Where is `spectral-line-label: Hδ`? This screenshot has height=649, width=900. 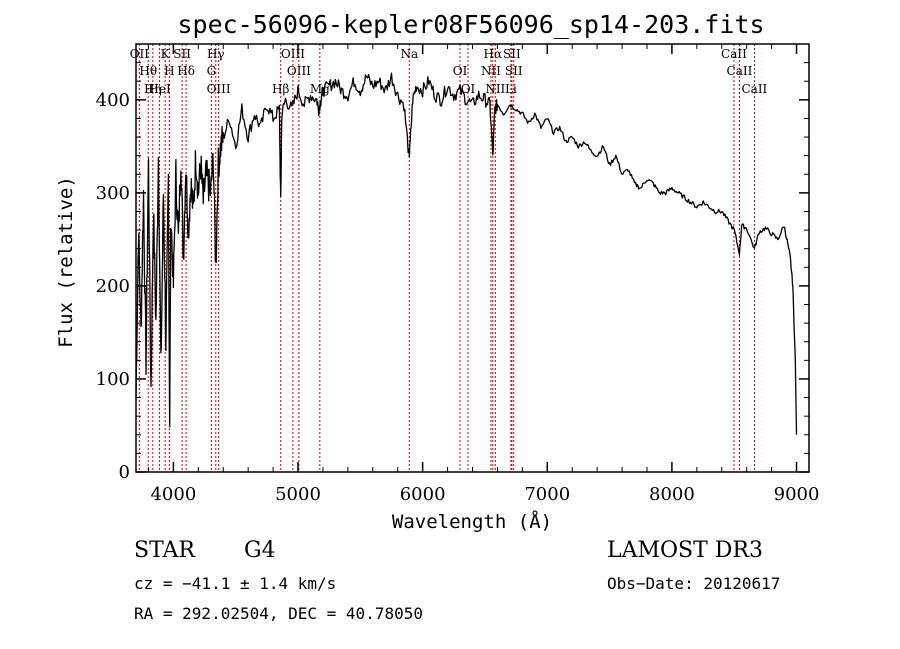 spectral-line-label: Hδ is located at coordinates (186, 71).